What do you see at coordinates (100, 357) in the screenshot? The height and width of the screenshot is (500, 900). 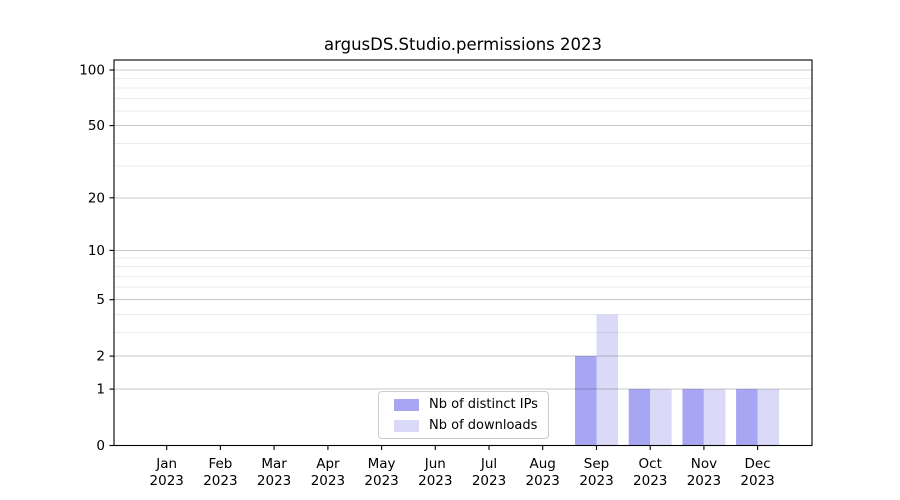 I see `y-tick-label: 2` at bounding box center [100, 357].